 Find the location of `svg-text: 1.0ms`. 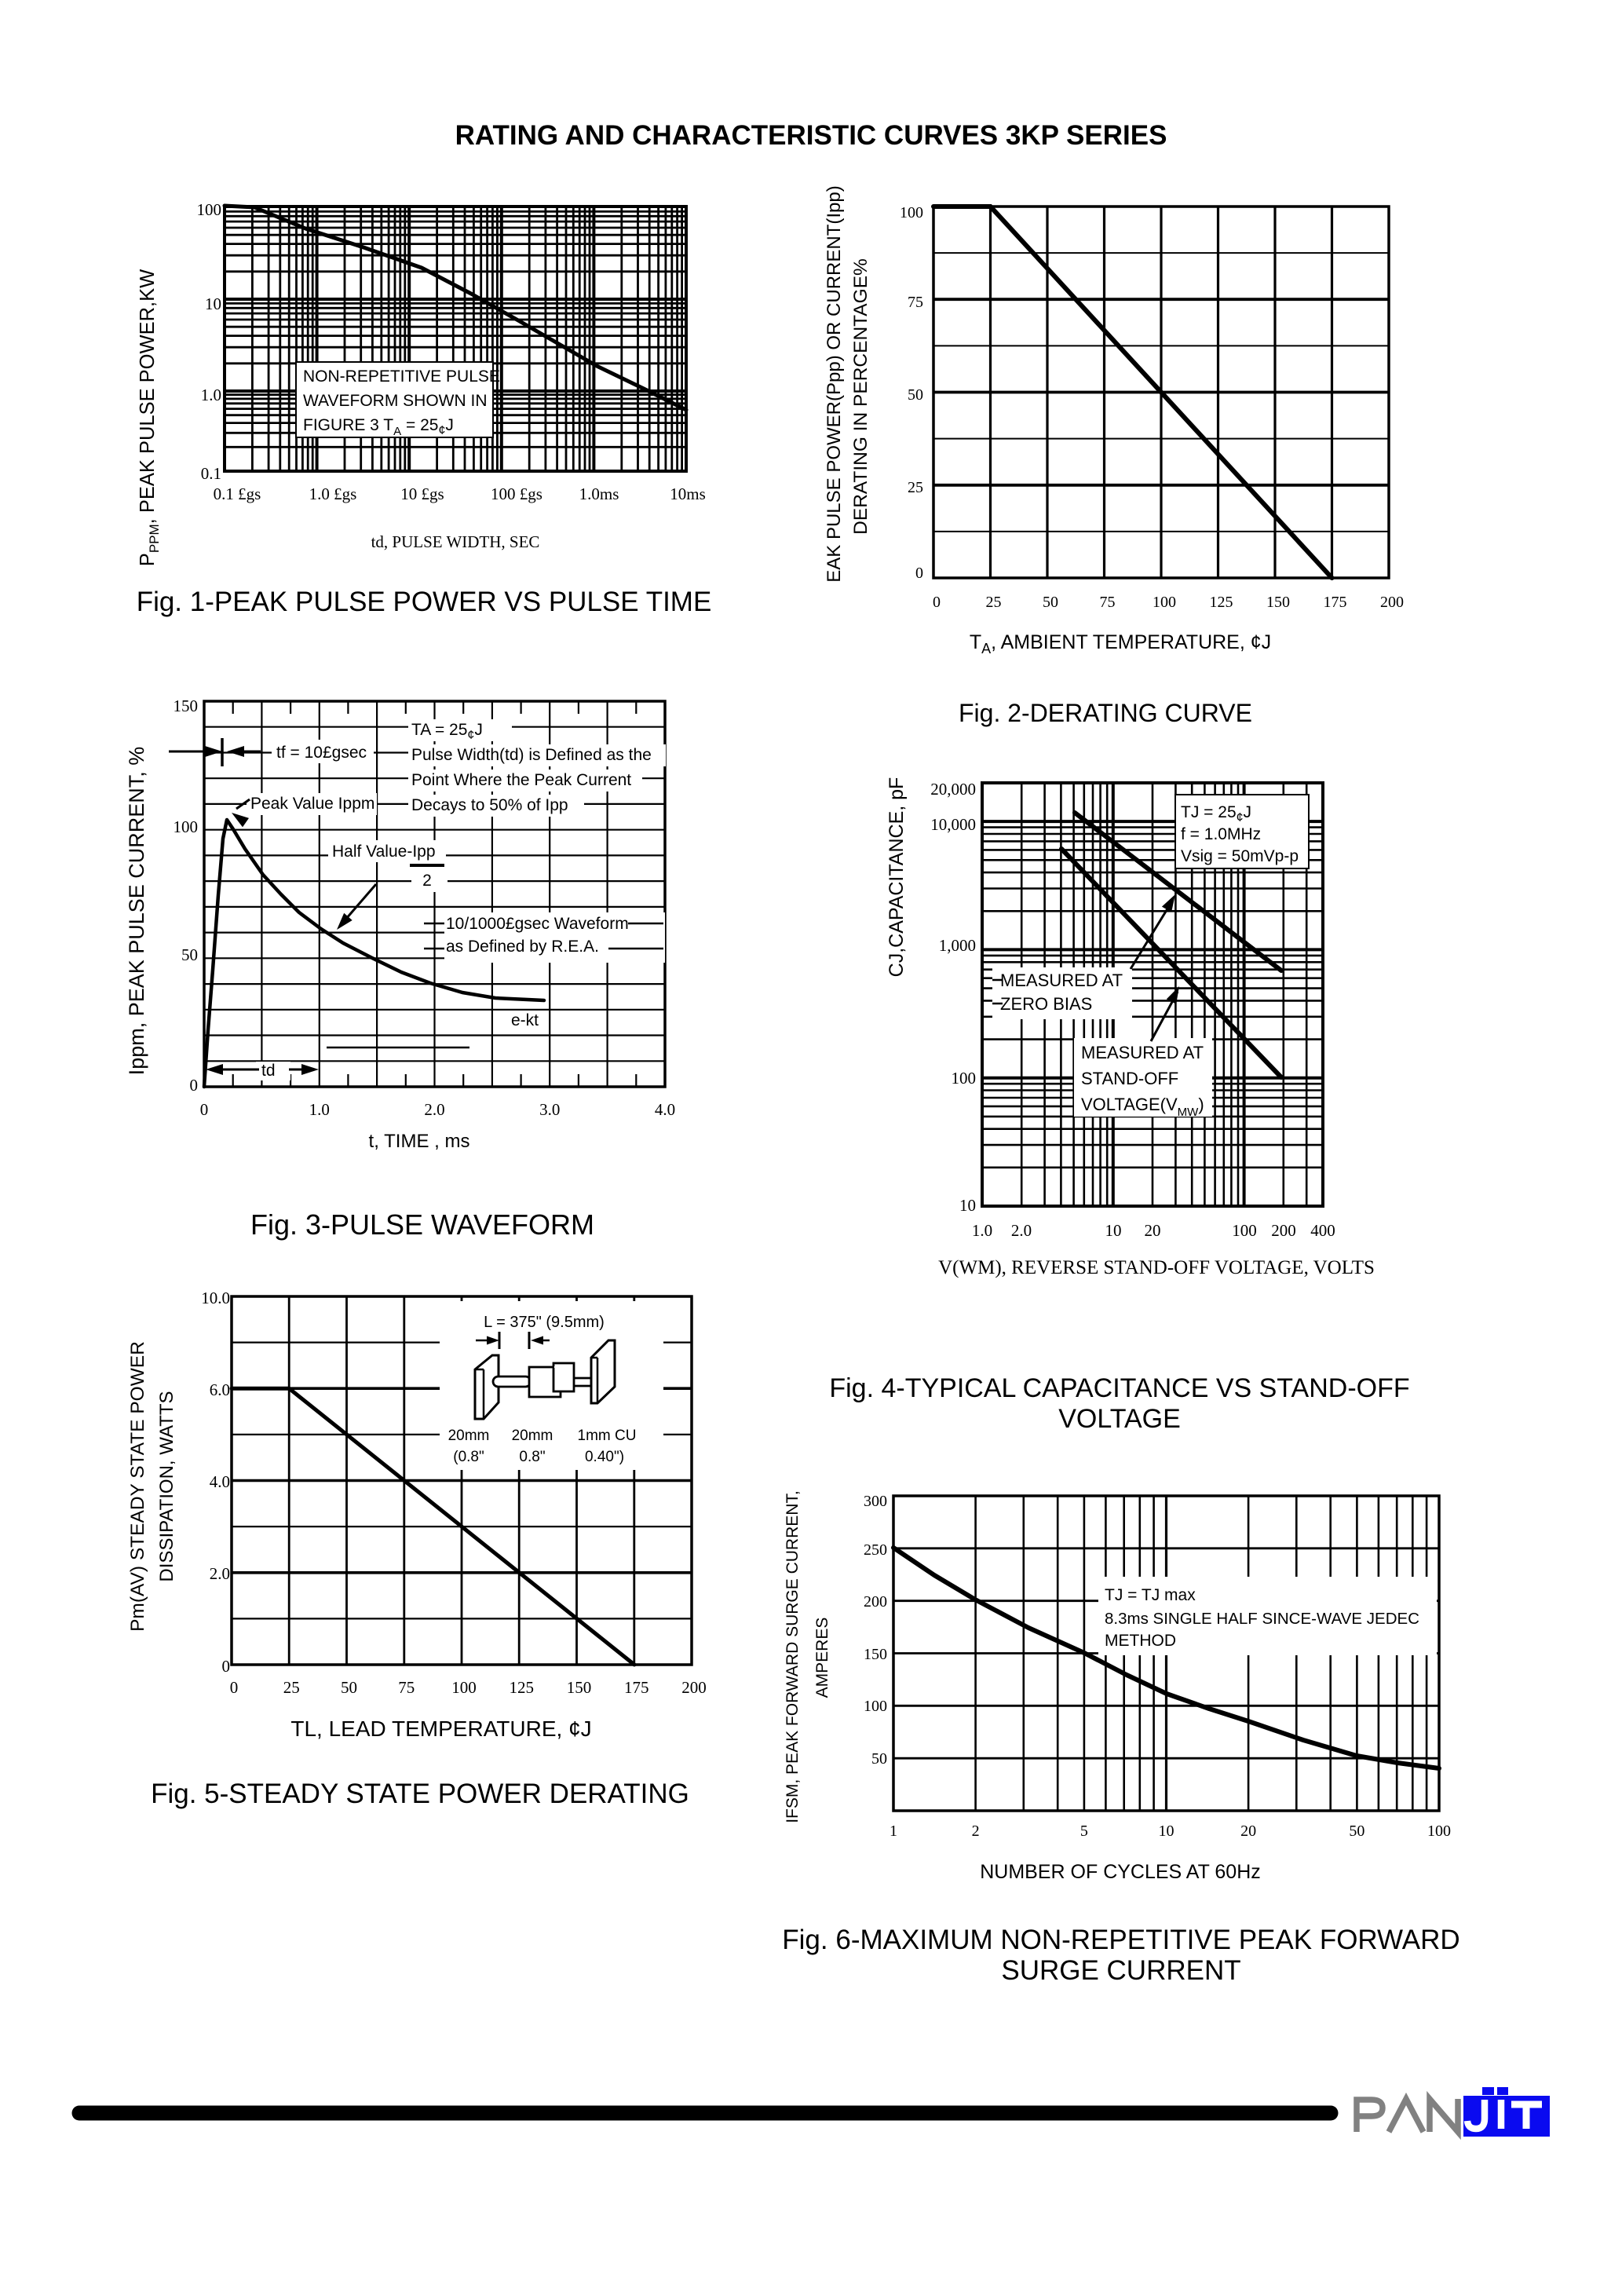

svg-text: 1.0ms is located at coordinates (599, 493).